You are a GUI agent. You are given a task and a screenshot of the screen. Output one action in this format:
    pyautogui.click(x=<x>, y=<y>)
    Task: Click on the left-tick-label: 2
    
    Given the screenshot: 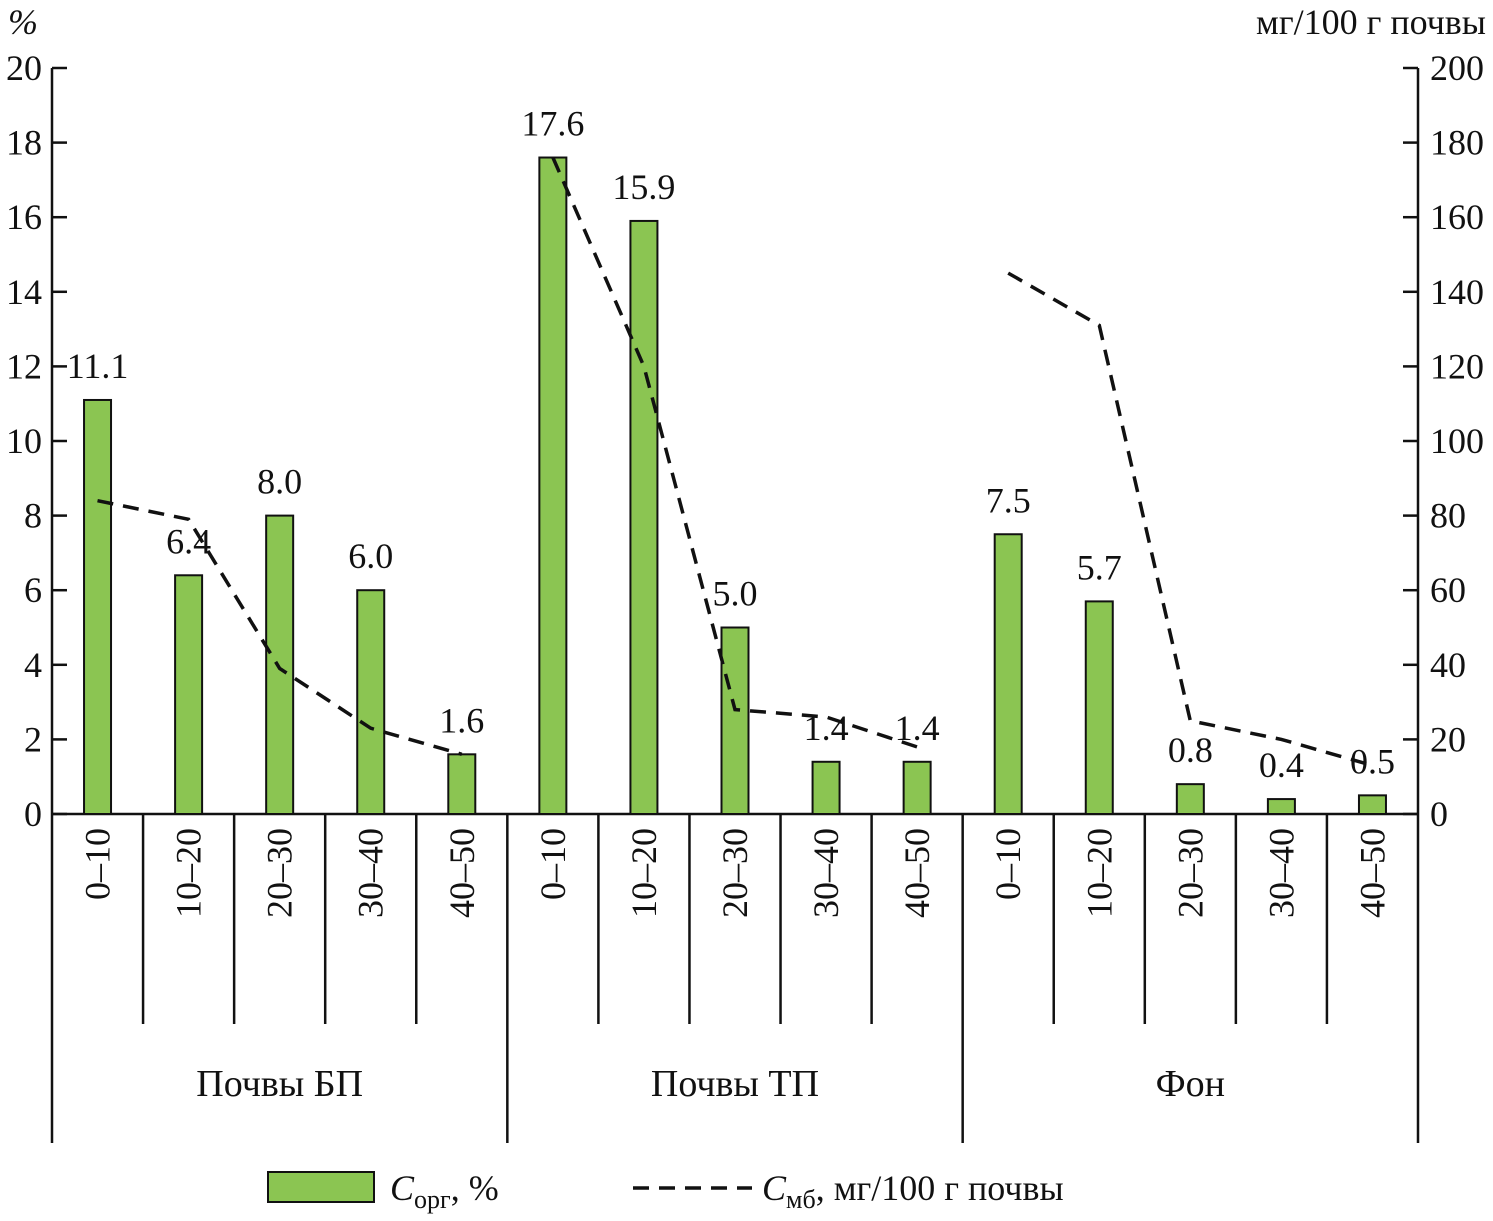 What is the action you would take?
    pyautogui.click(x=33, y=739)
    